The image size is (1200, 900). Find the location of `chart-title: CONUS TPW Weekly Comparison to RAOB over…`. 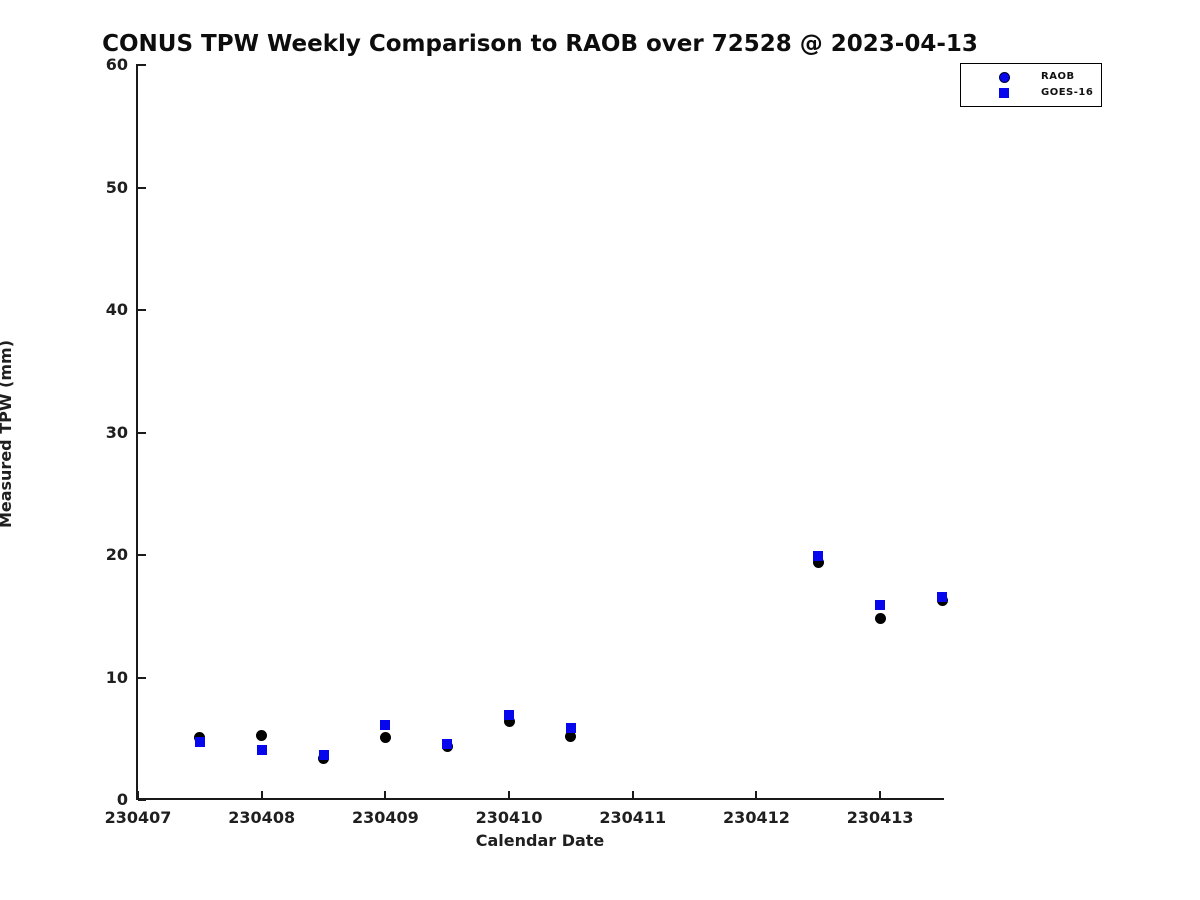

chart-title: CONUS TPW Weekly Comparison to RAOB over… is located at coordinates (540, 44).